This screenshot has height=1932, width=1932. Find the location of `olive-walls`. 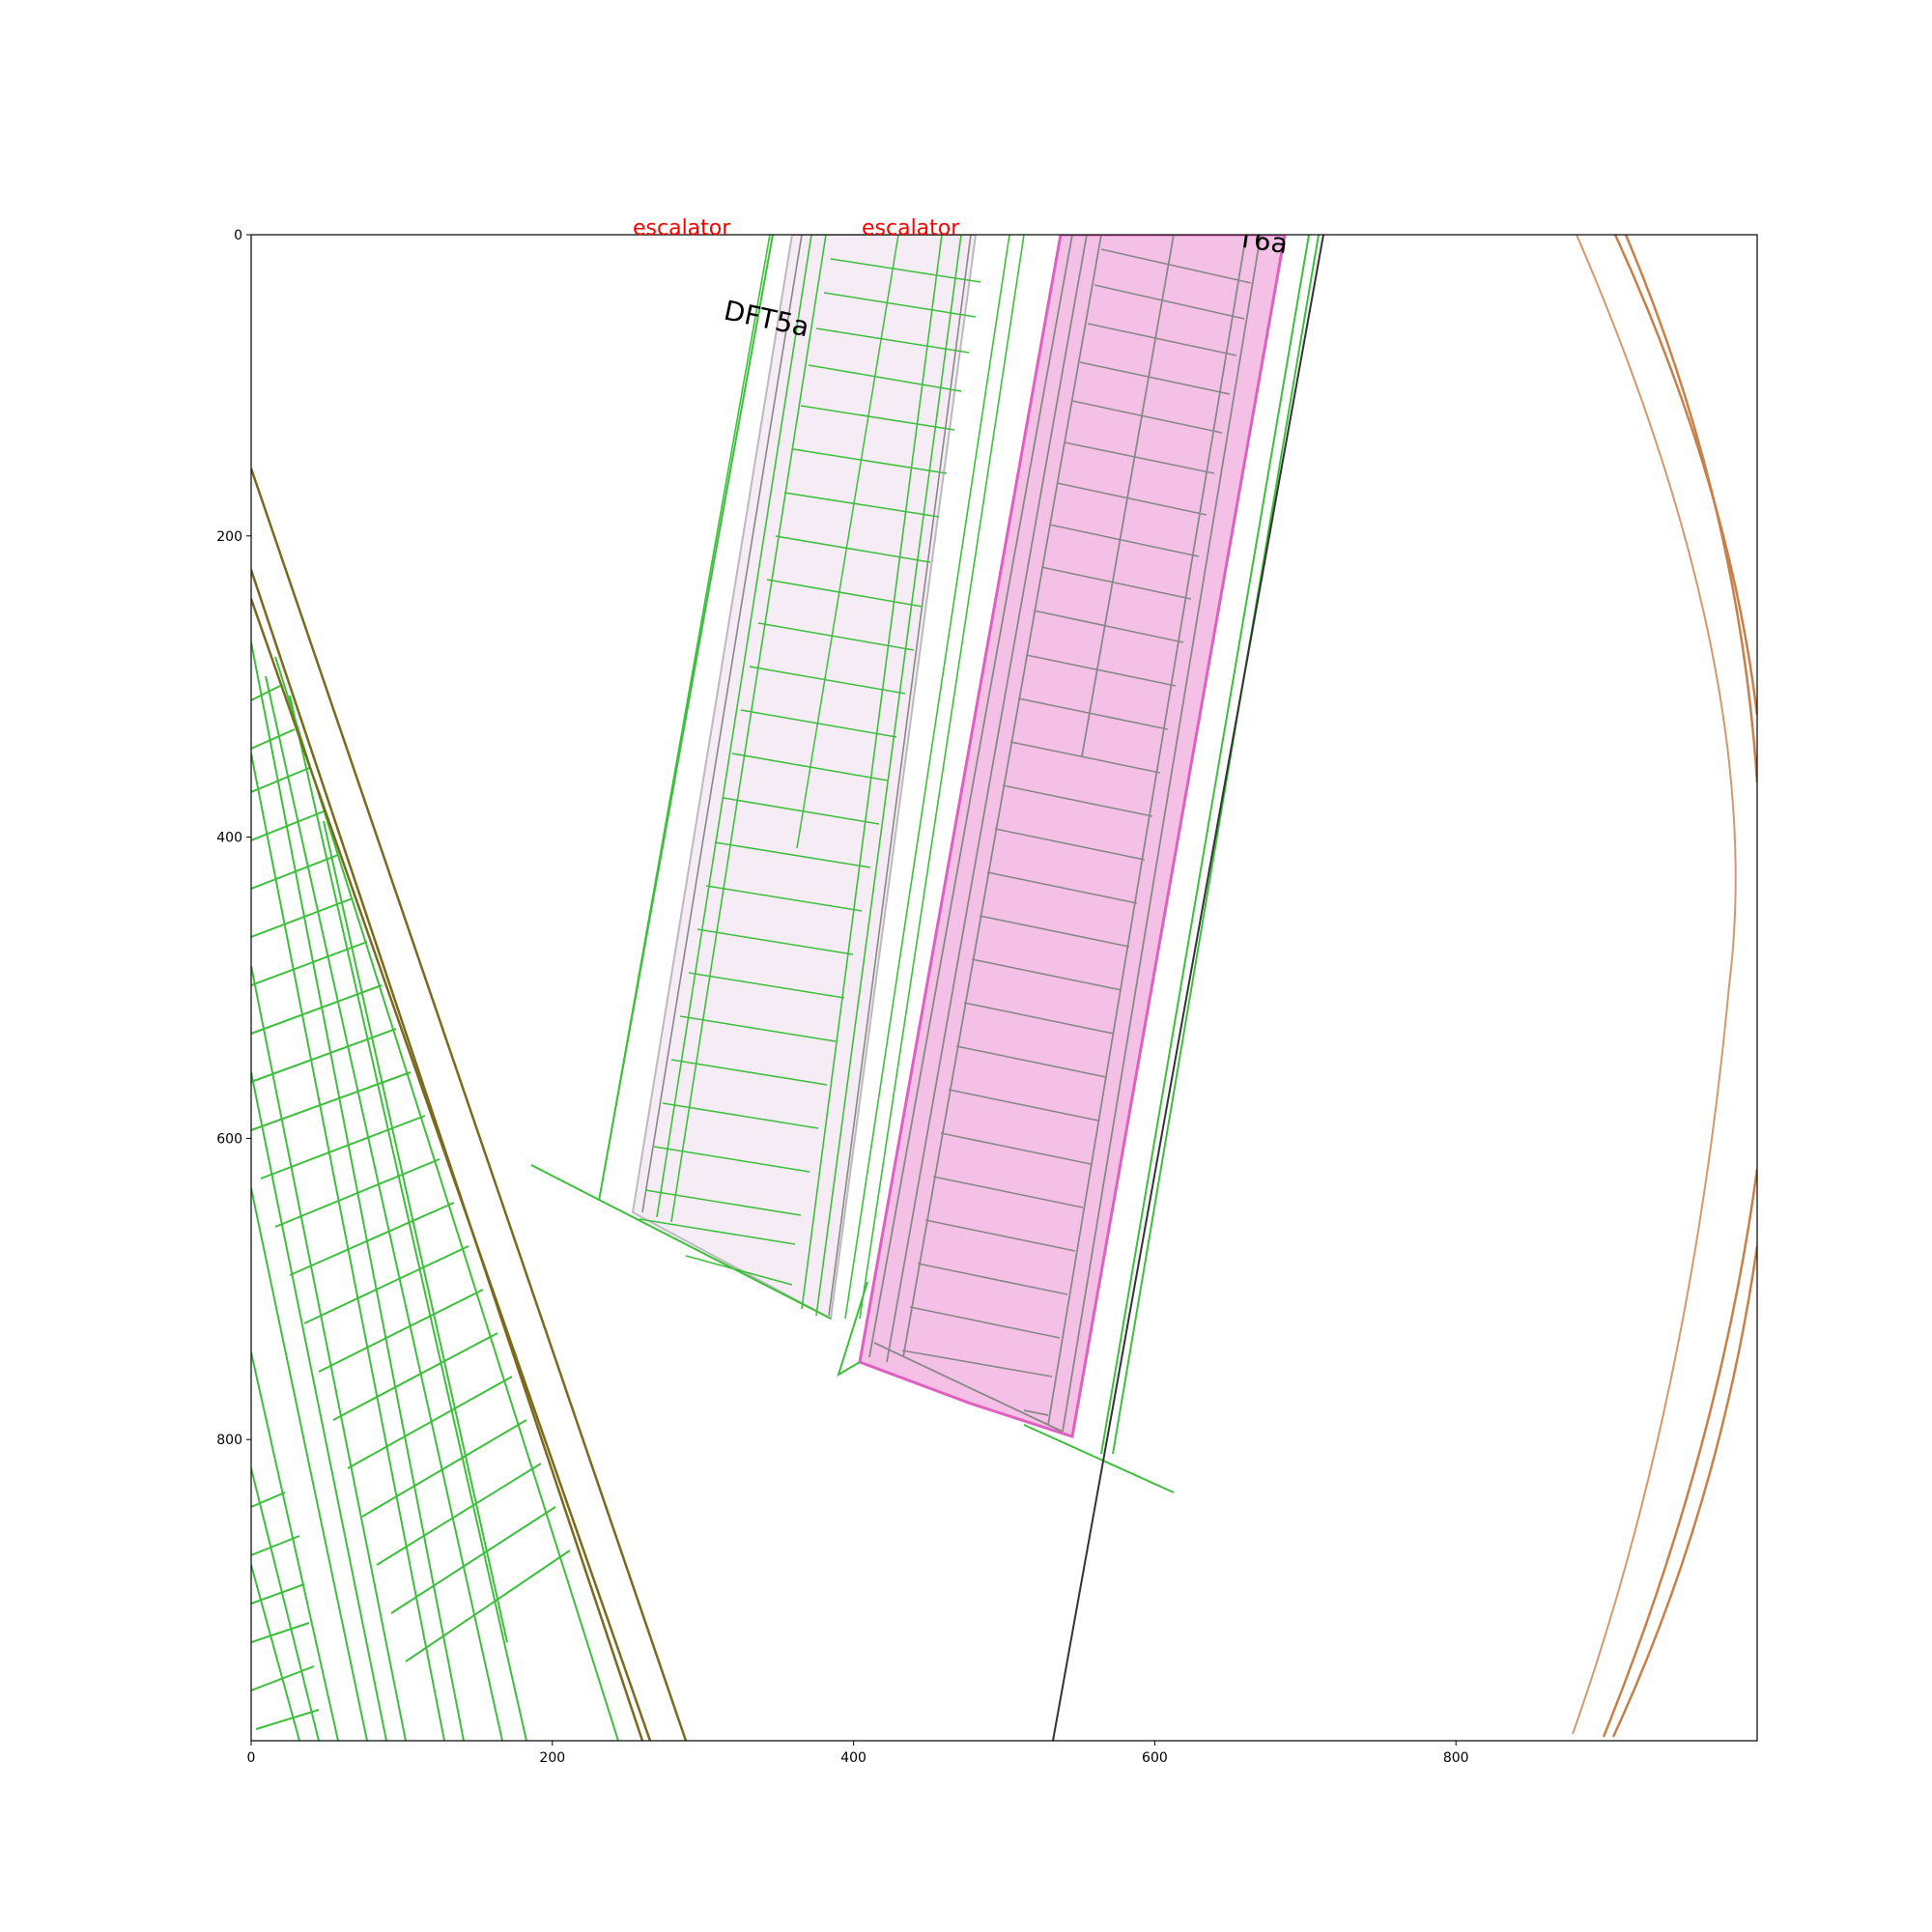

olive-walls is located at coordinates (469, 1104).